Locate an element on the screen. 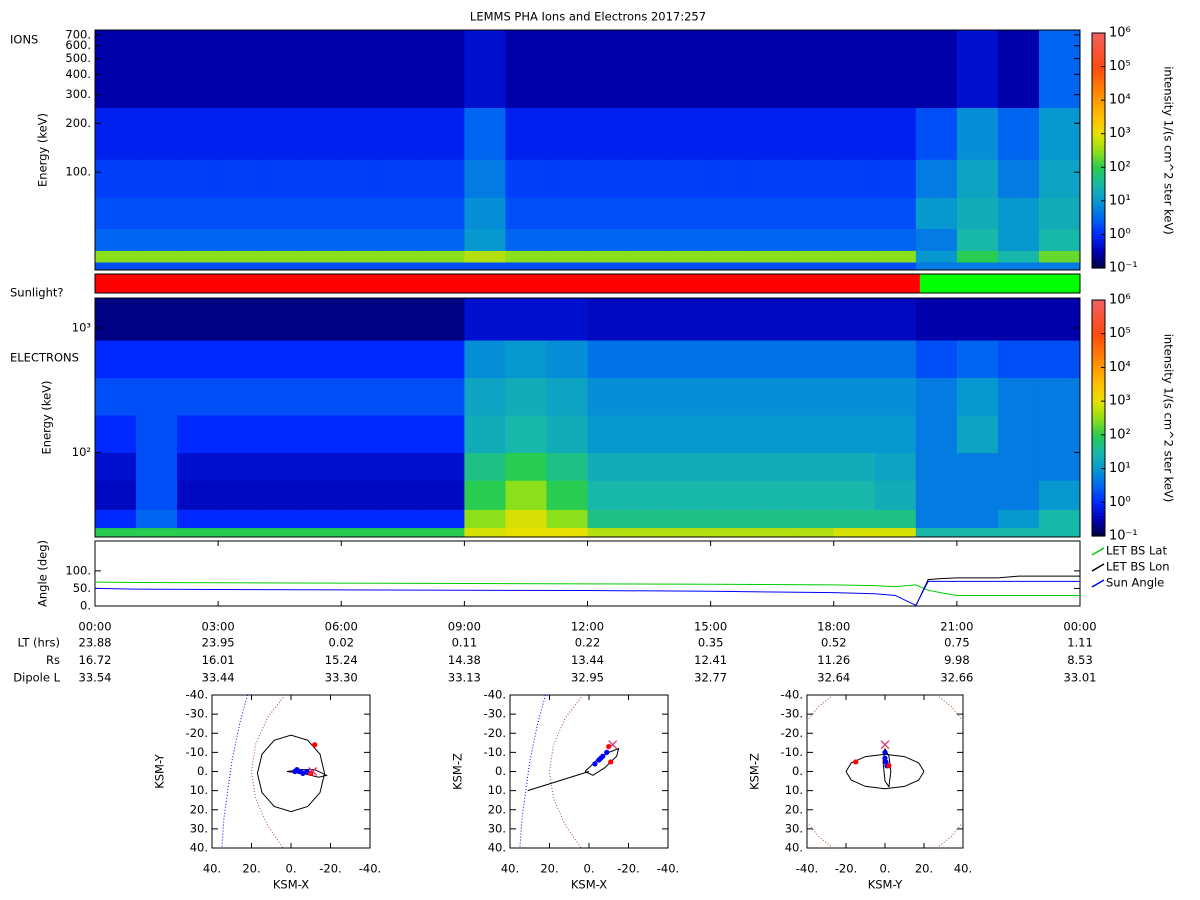 The image size is (1200, 900). y-tick-label: 40. is located at coordinates (794, 848).